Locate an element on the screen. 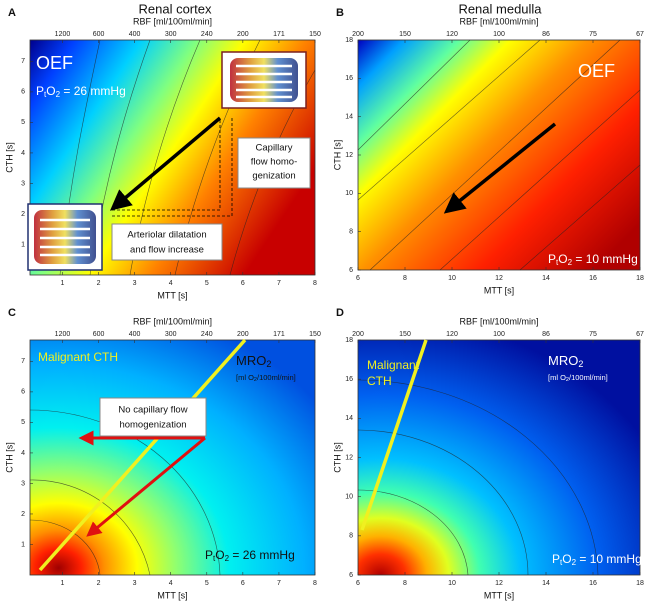 Image resolution: width=650 pixels, height=601 pixels. x2-tick-label: 75 is located at coordinates (593, 34).